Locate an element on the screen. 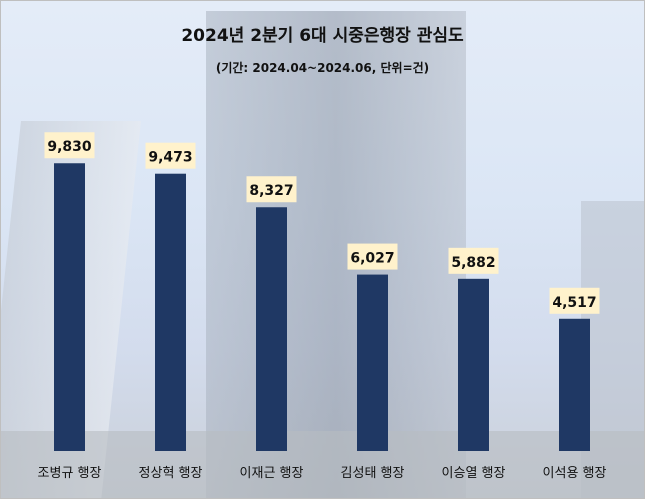  x-tick-label: 김성태 행장 is located at coordinates (373, 473).